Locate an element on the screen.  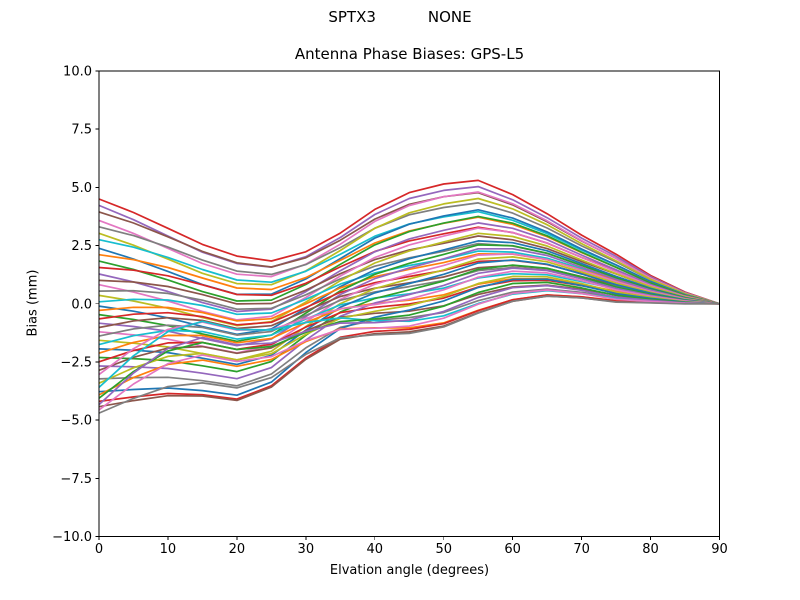
chart-title: Antenna Phase Biases: GPS-L5 is located at coordinates (409, 54).